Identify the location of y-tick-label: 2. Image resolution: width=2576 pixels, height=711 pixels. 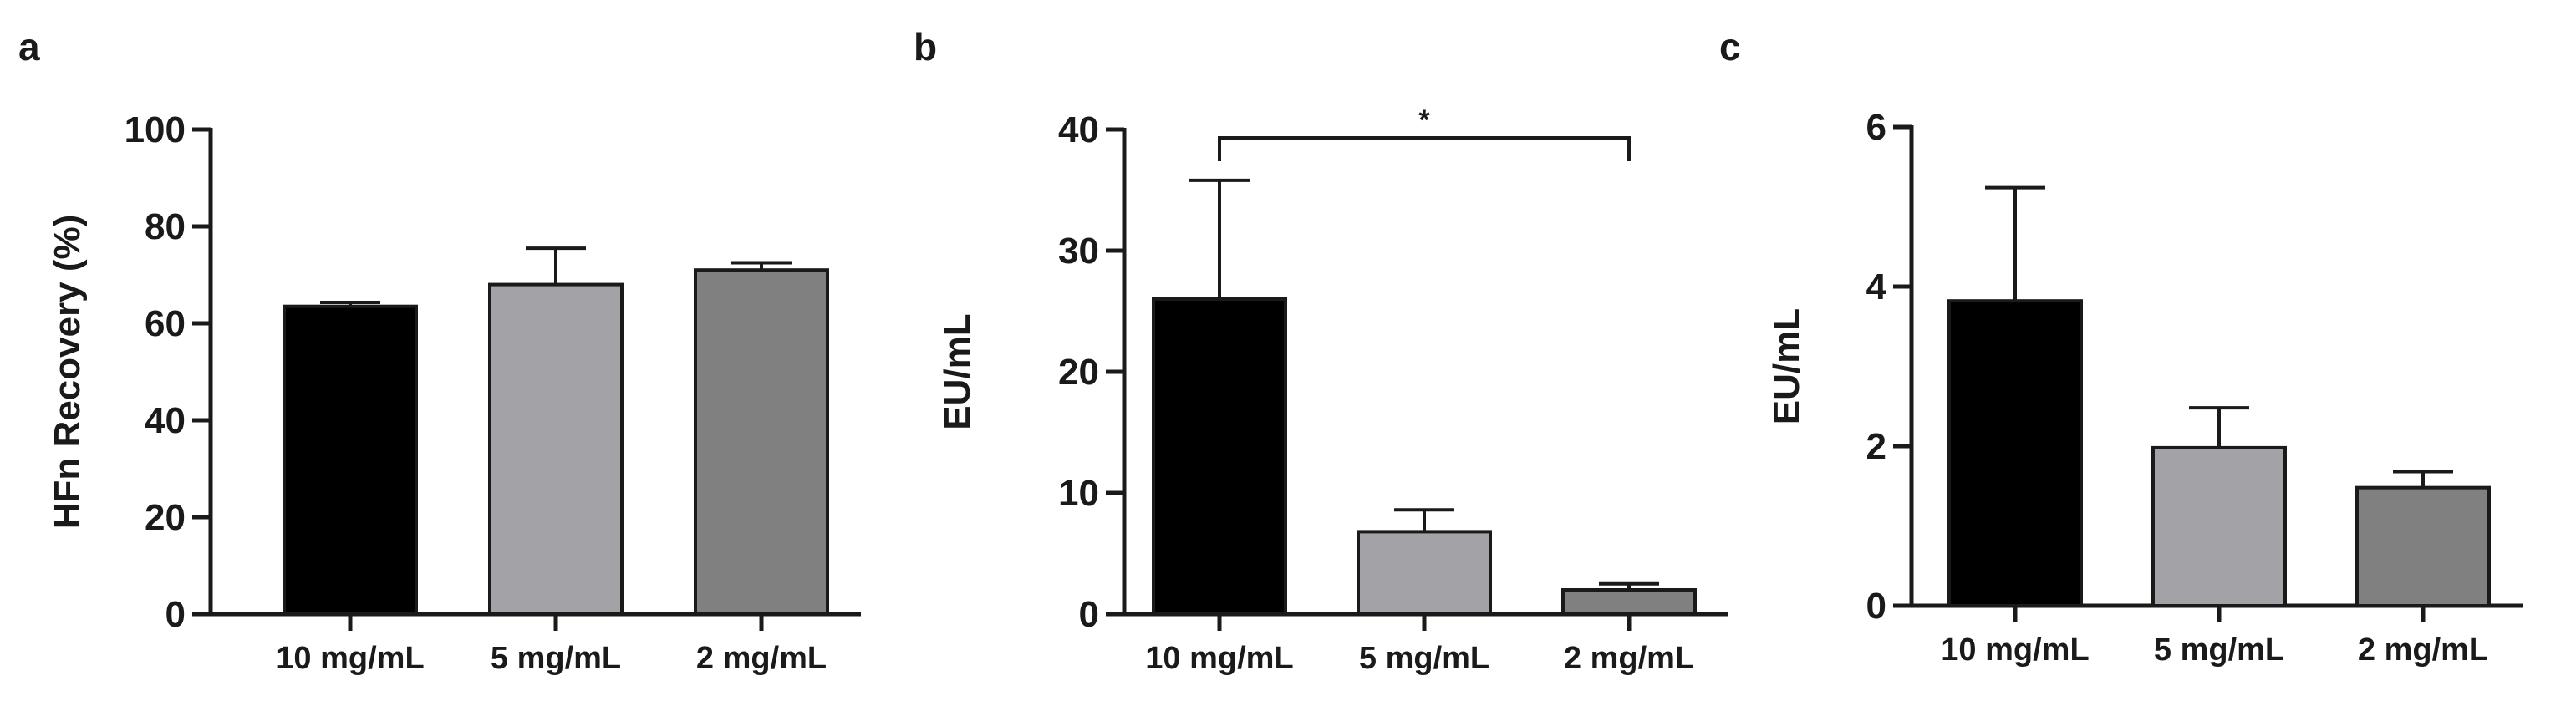
(1876, 446).